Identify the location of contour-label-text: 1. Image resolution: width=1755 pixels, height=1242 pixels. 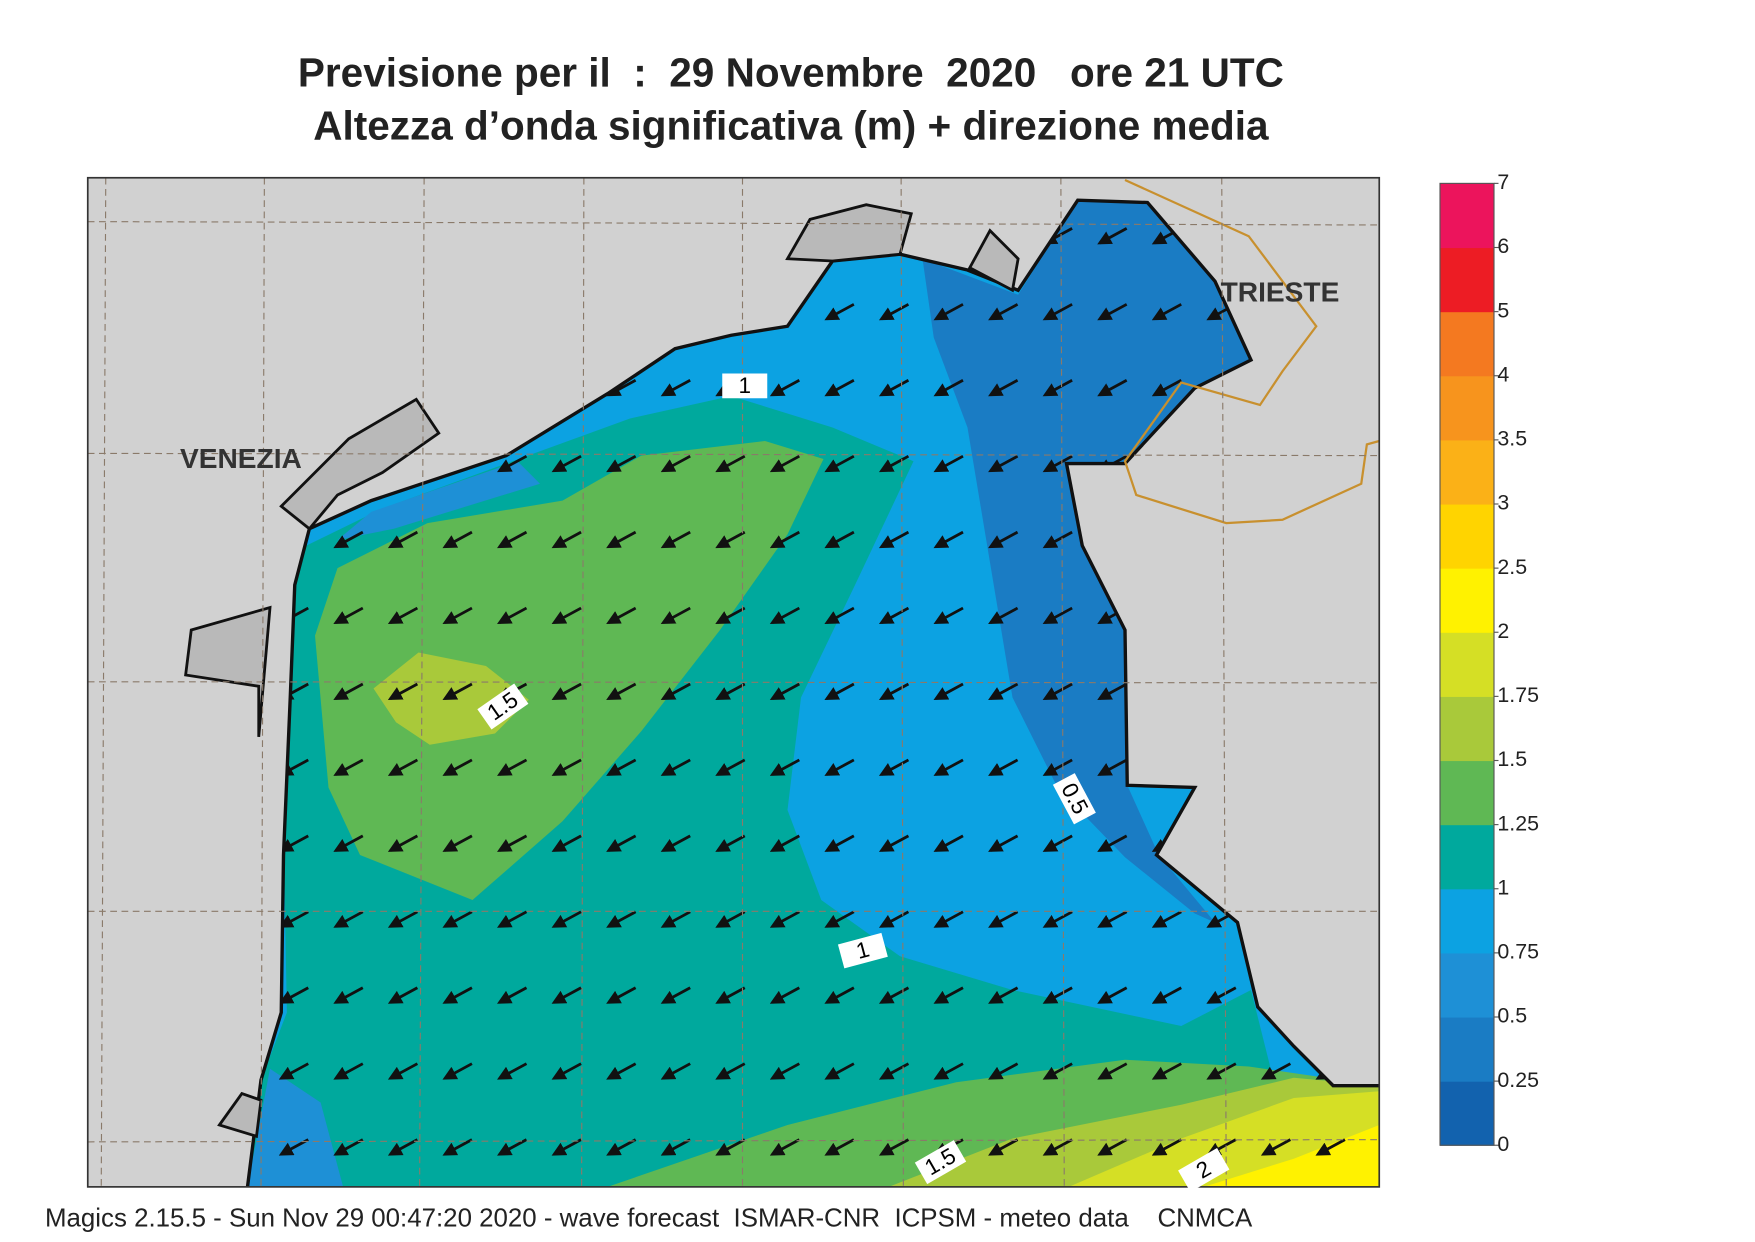
(744, 385).